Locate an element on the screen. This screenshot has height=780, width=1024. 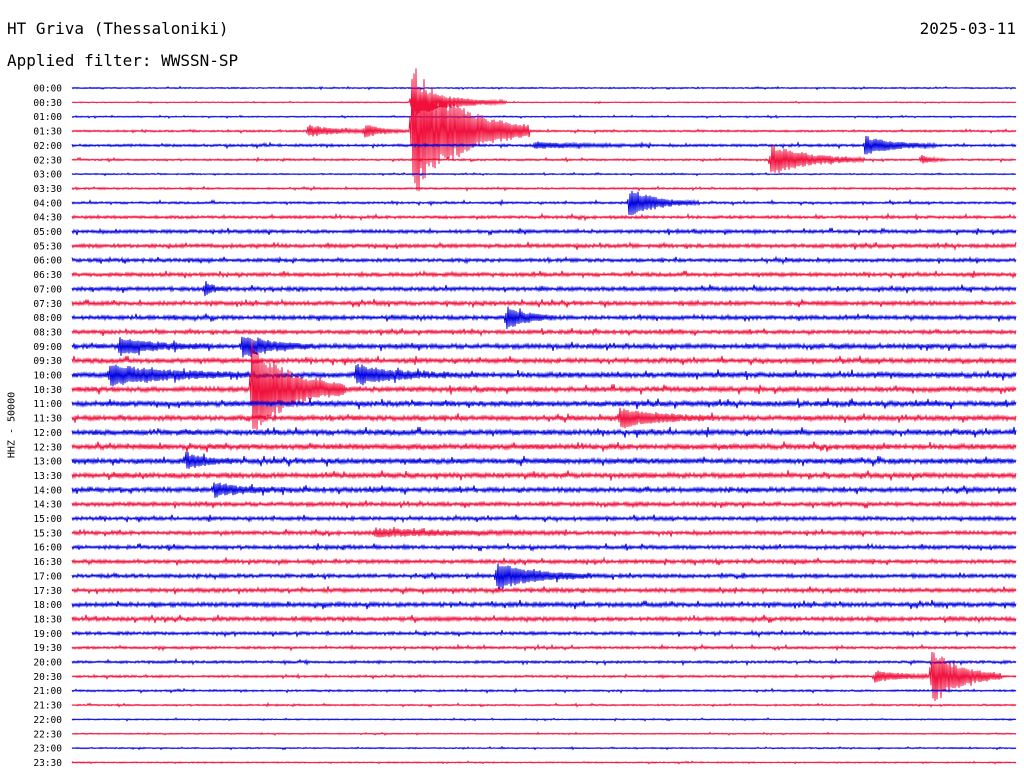
row-time-label: 18:30 is located at coordinates (47, 619).